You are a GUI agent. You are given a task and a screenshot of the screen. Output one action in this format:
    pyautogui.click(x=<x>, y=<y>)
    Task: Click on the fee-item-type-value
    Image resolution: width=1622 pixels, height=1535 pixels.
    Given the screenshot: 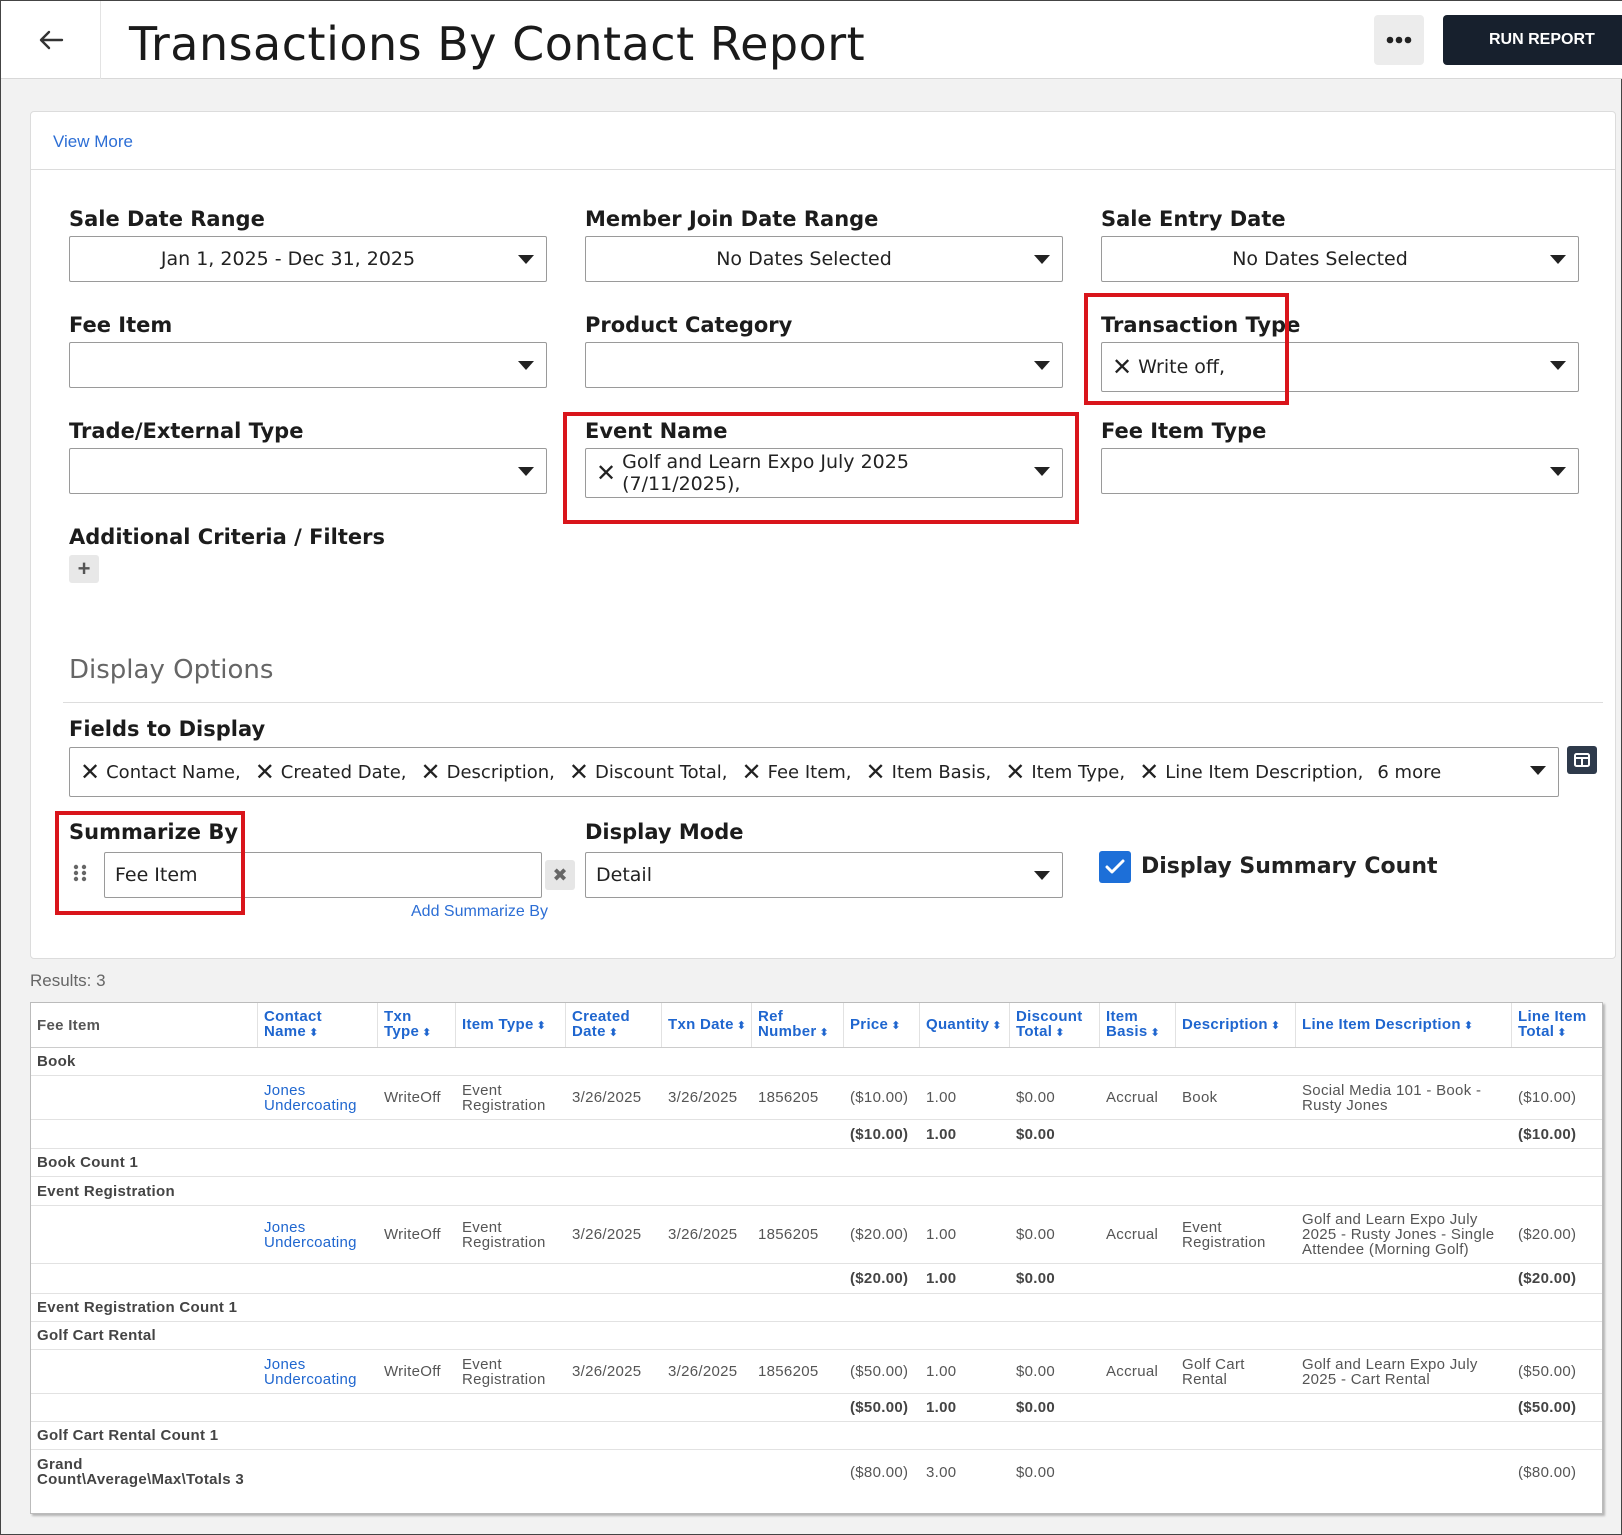 What is the action you would take?
    pyautogui.click(x=1325, y=471)
    